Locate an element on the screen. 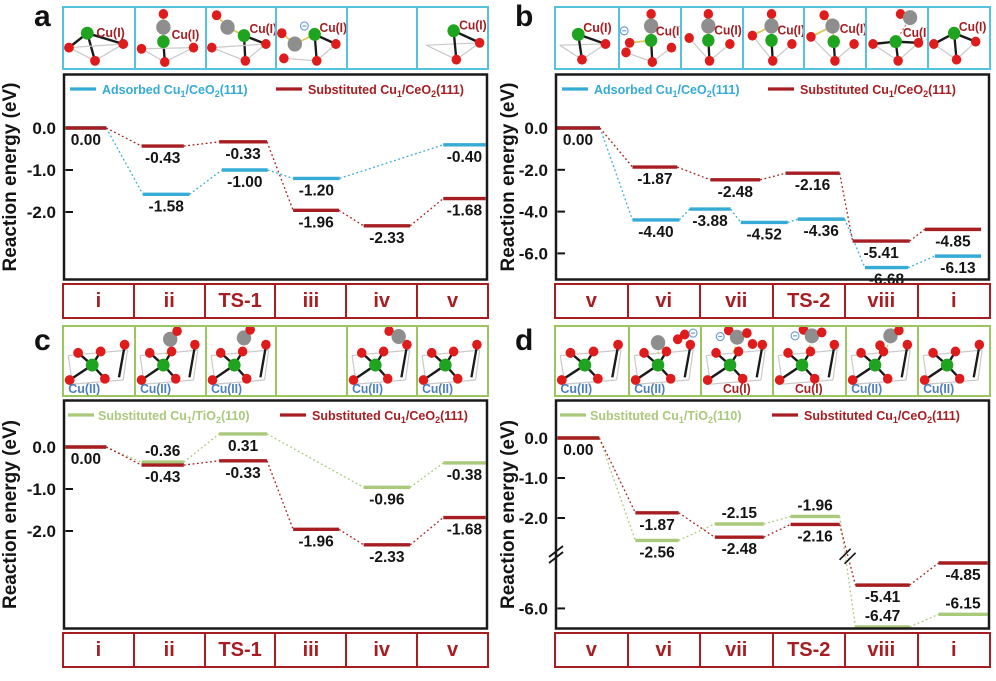 The image size is (996, 681). energy-value-label: -2.15 is located at coordinates (740, 513).